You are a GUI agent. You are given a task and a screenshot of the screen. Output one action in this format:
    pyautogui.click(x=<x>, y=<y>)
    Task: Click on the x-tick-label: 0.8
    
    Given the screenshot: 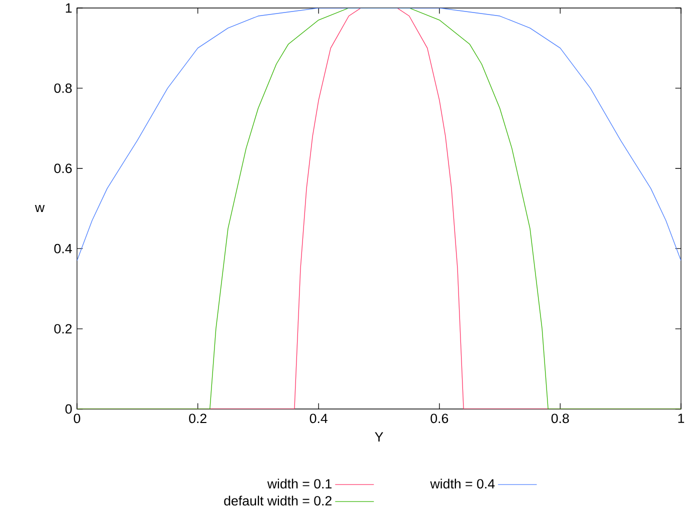 What is the action you would take?
    pyautogui.click(x=560, y=419)
    